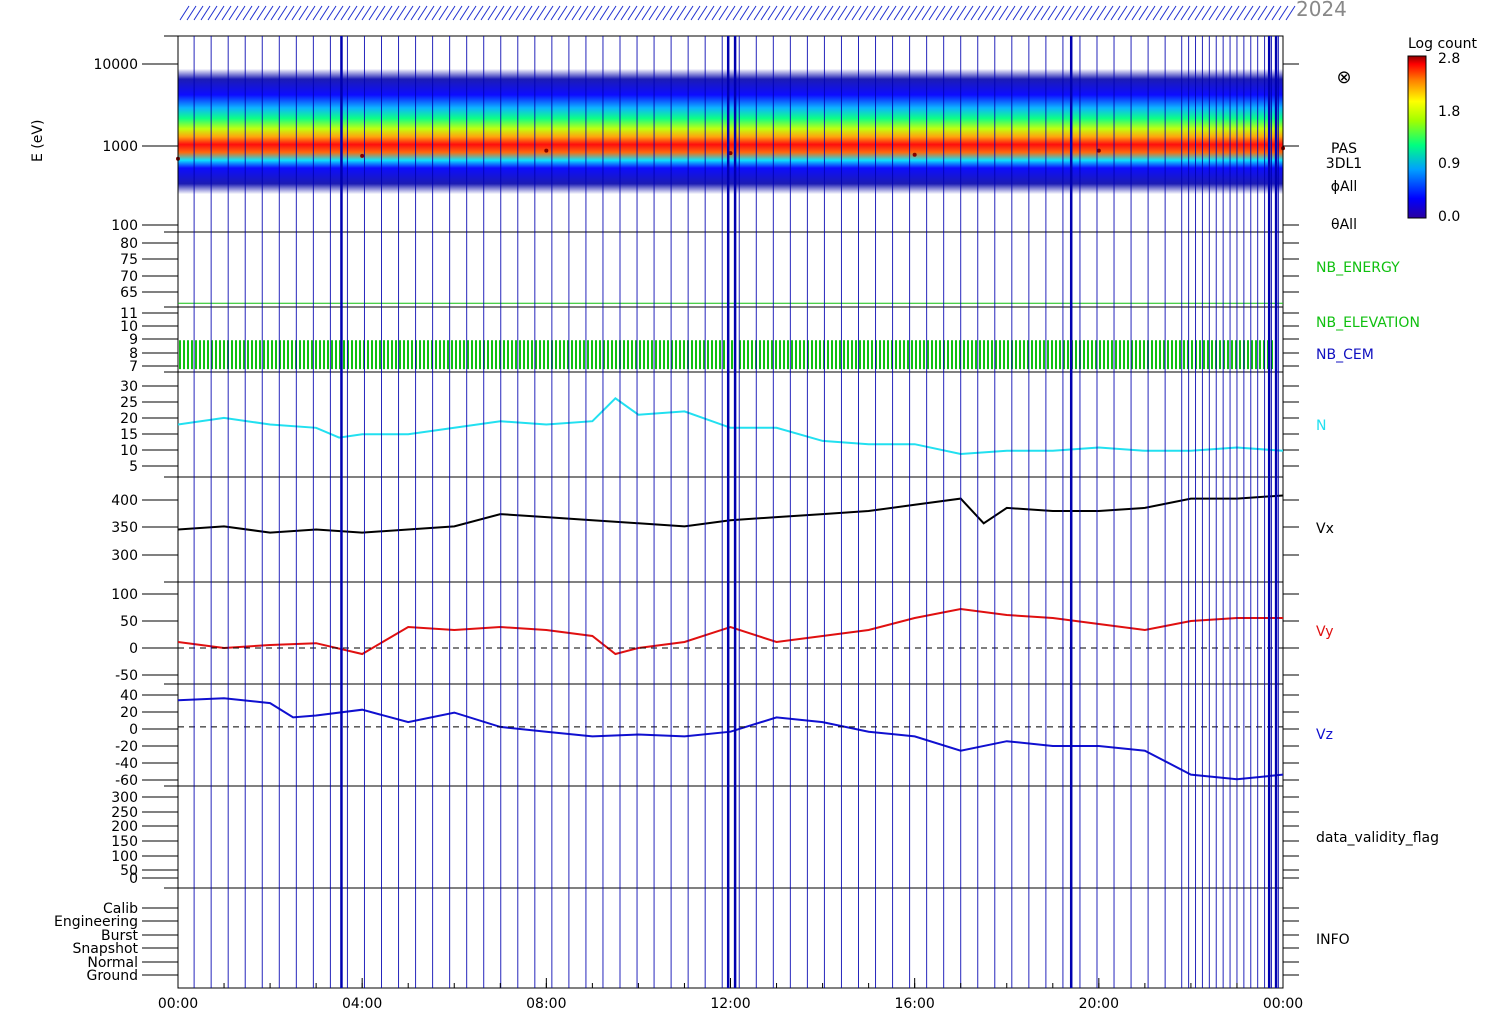  What do you see at coordinates (129, 314) in the screenshot?
I see `y-tick-label: 11` at bounding box center [129, 314].